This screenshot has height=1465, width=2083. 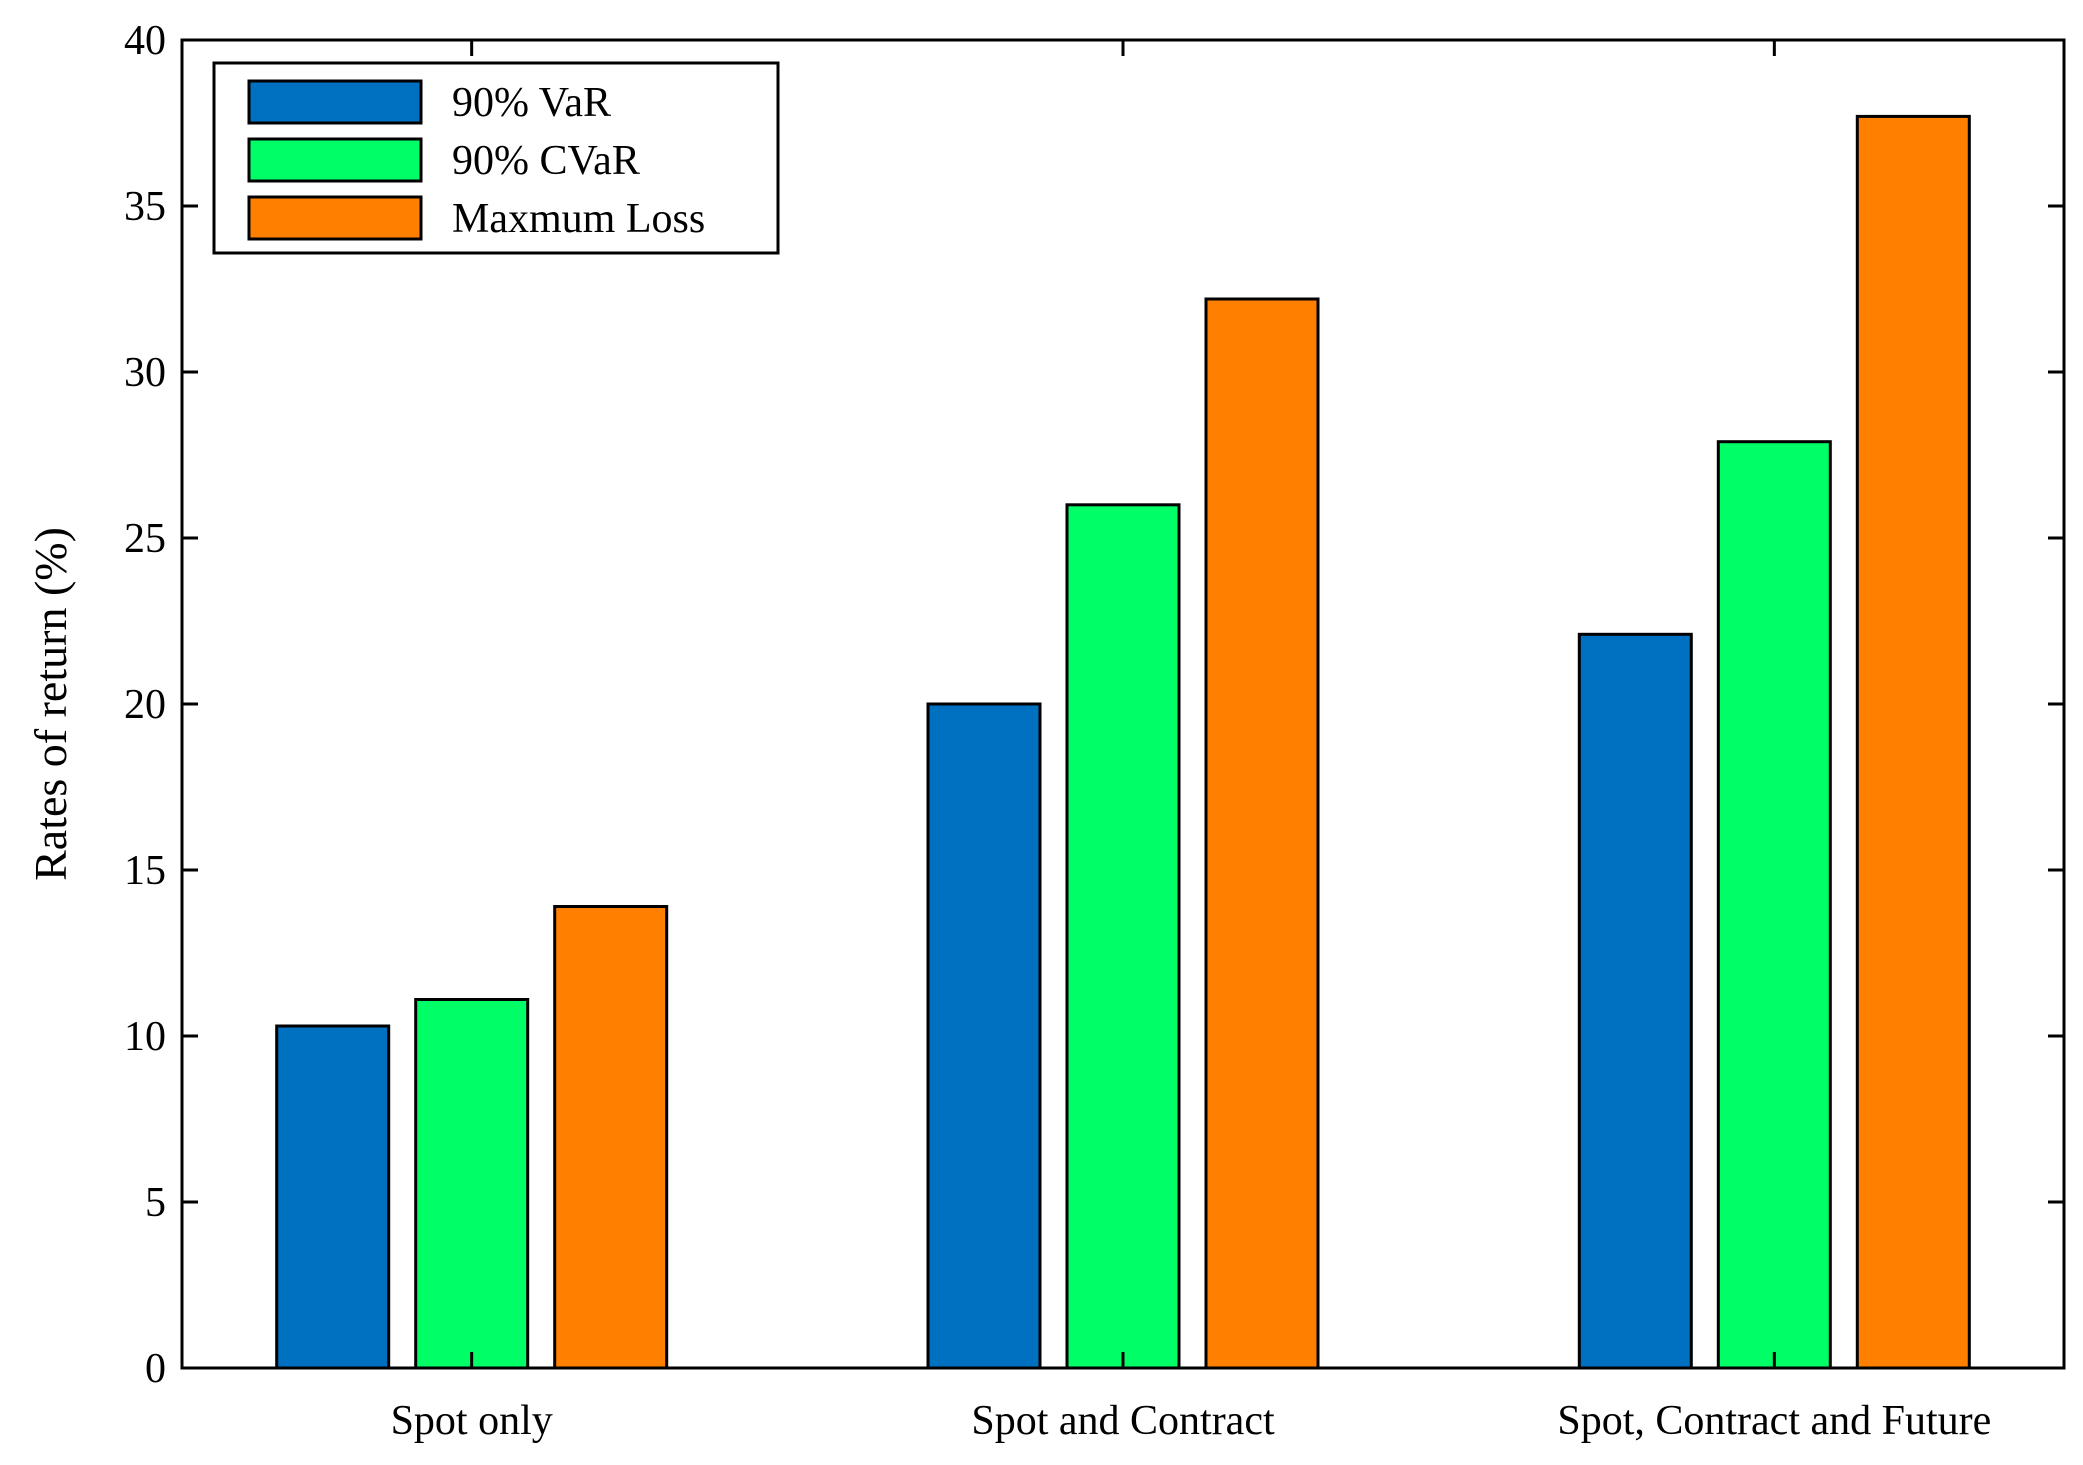 What do you see at coordinates (145, 1037) in the screenshot?
I see `y-tick-label: 10` at bounding box center [145, 1037].